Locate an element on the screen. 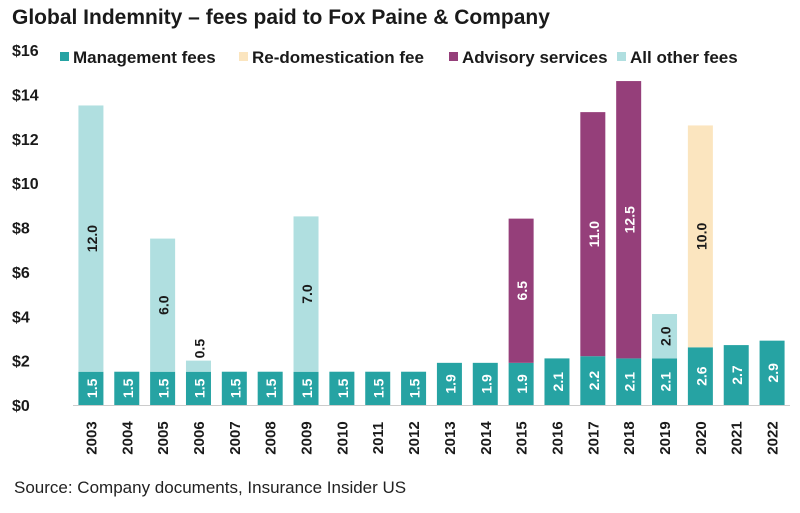 Image resolution: width=800 pixels, height=513 pixels. bar-segment-management-fees-2011 is located at coordinates (378, 388).